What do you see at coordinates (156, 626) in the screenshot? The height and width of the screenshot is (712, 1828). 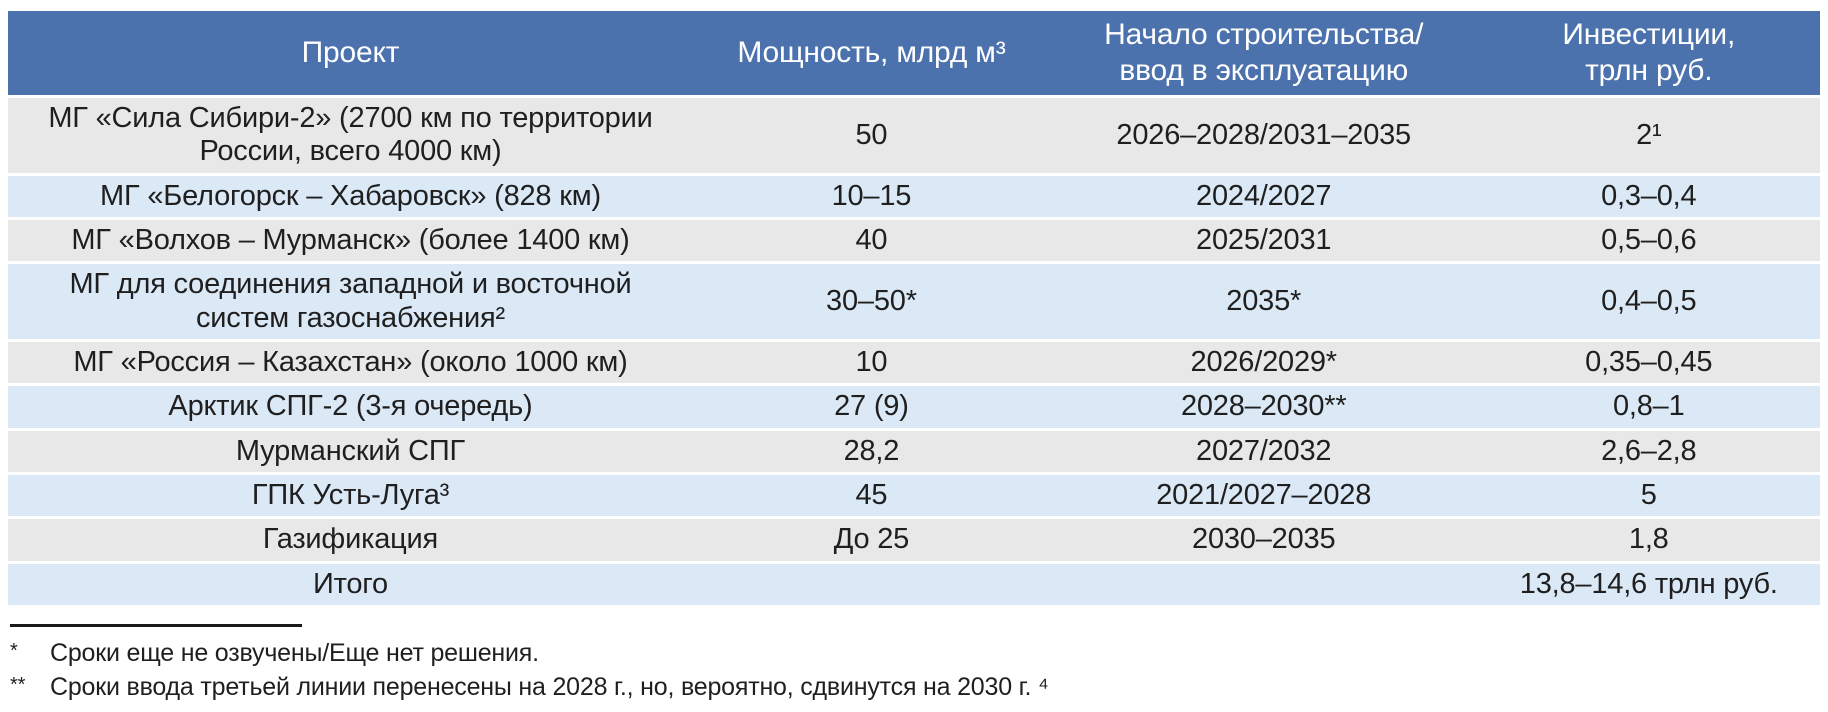 I see `footnote-divider` at bounding box center [156, 626].